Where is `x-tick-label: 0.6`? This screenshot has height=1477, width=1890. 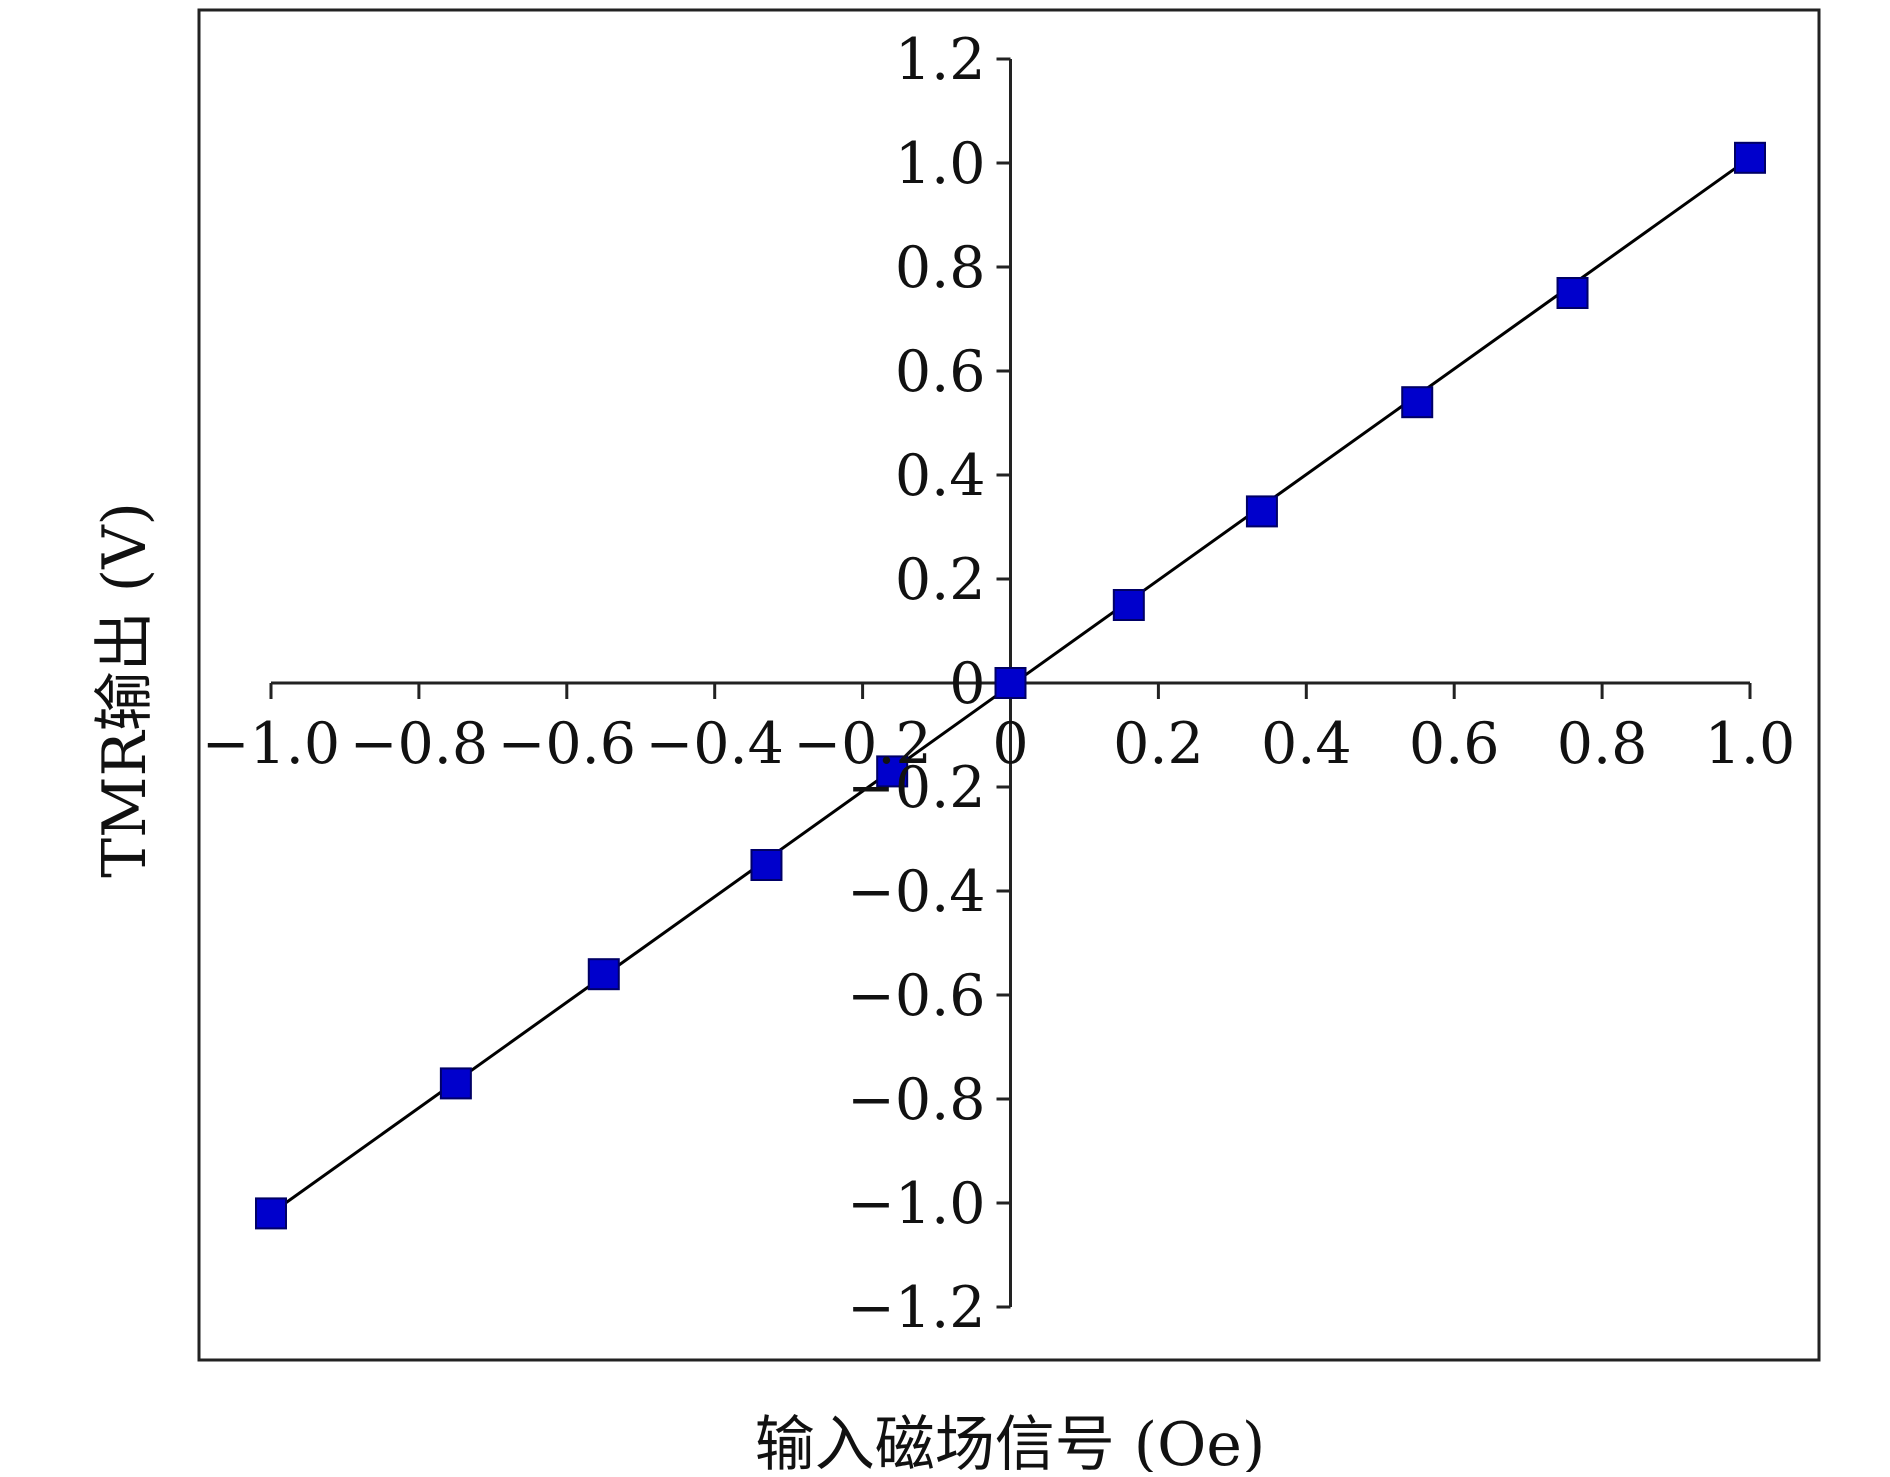 x-tick-label: 0.6 is located at coordinates (1454, 744).